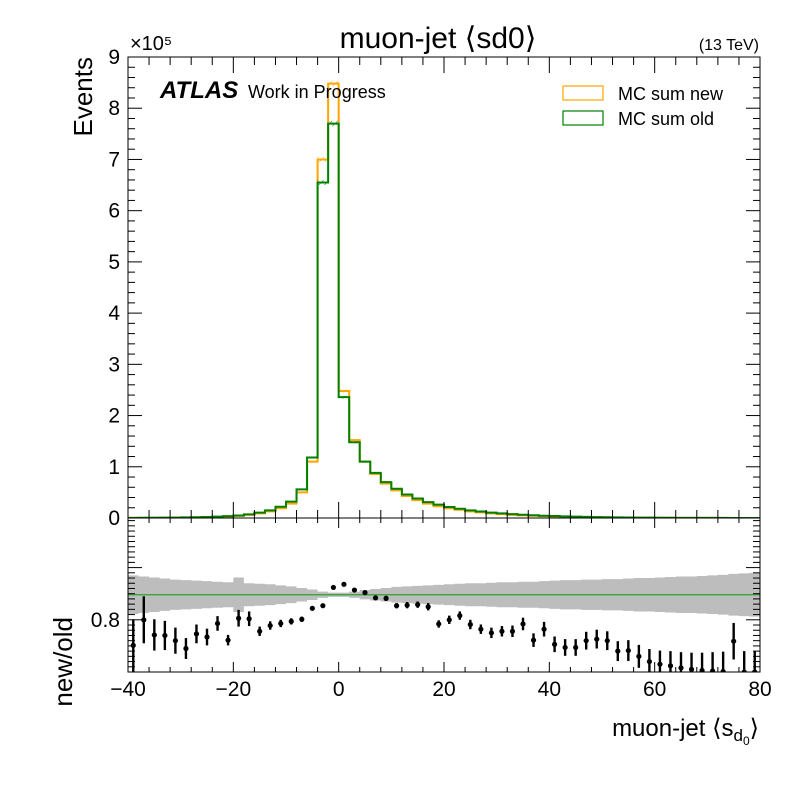 This screenshot has width=800, height=800. Describe the element at coordinates (114, 108) in the screenshot. I see `main-y-tick-label: 8` at that location.